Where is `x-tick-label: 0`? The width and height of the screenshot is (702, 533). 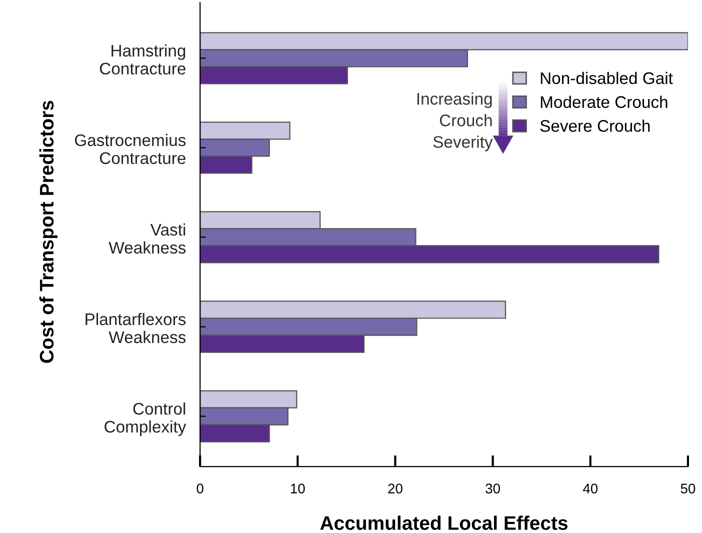
x-tick-label: 0 is located at coordinates (200, 489).